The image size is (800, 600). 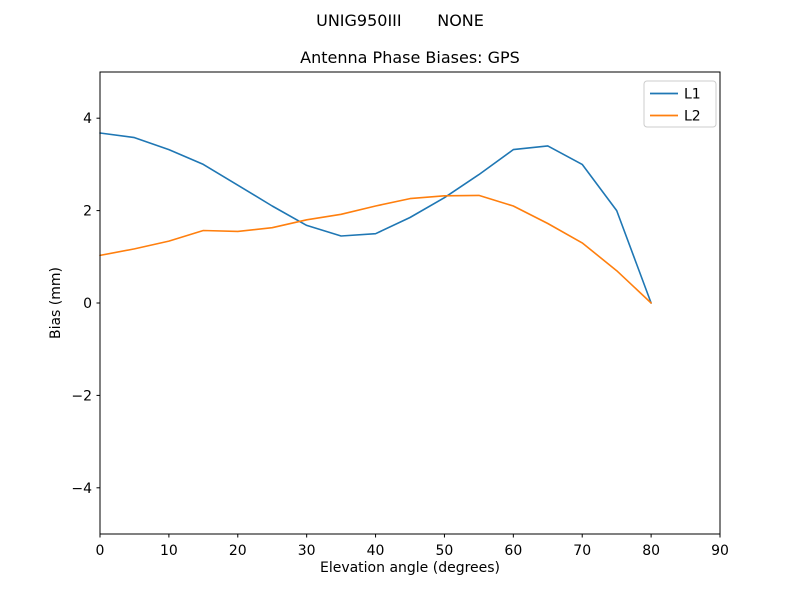 I want to click on x-tick-label: 70, so click(x=582, y=551).